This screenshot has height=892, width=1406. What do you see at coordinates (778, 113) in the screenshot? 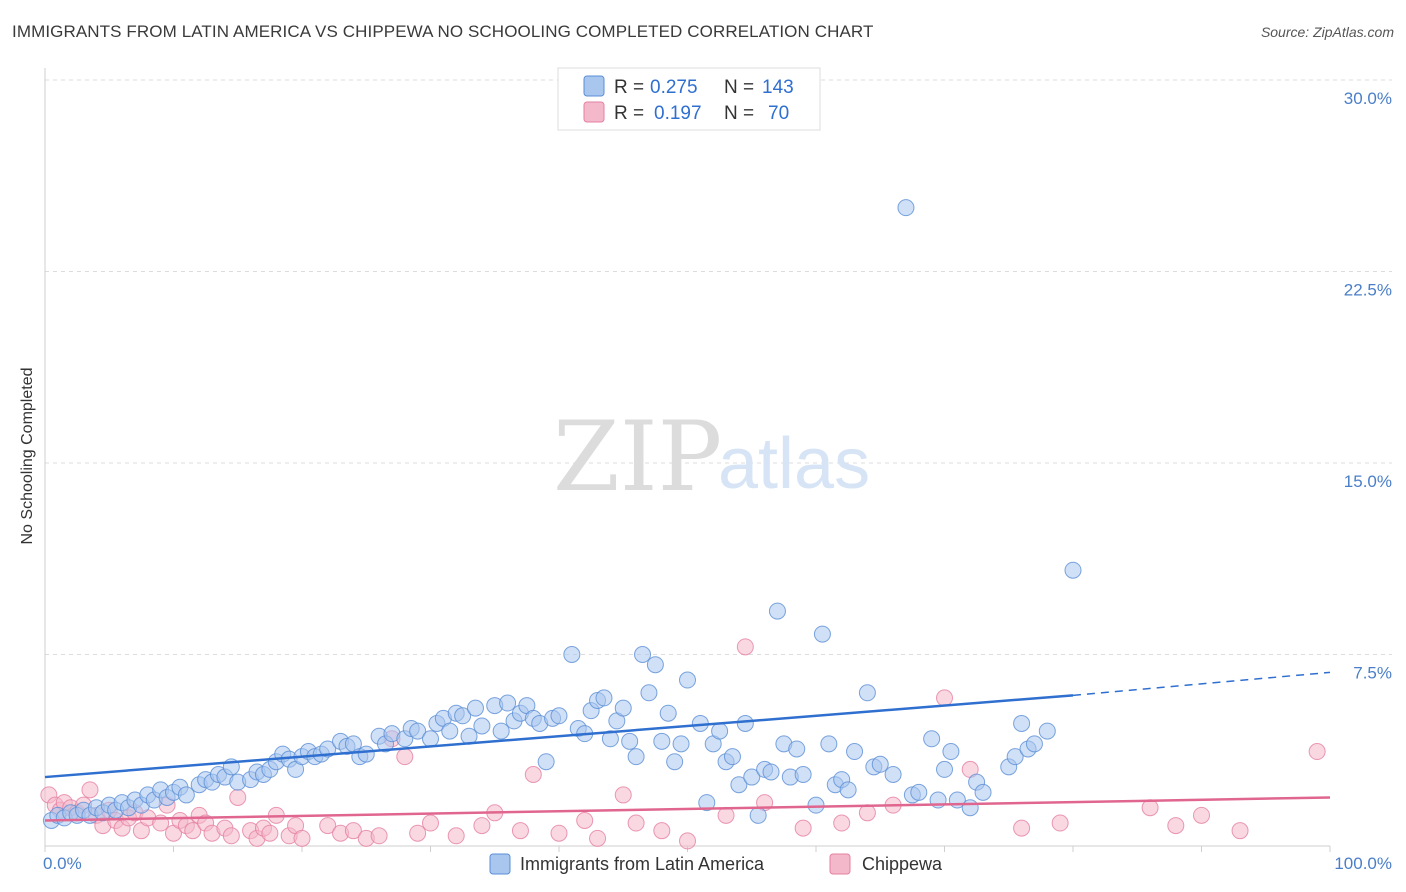
I see `legend-n-value-2: 70` at bounding box center [778, 113].